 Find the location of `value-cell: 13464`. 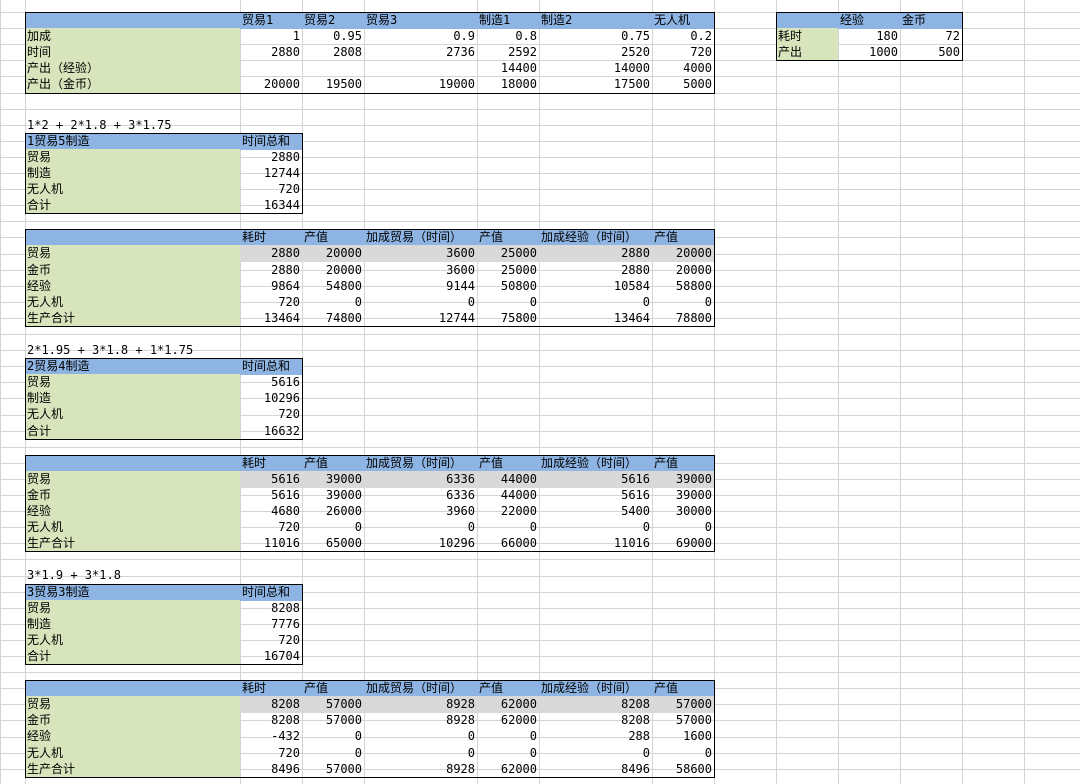

value-cell: 13464 is located at coordinates (281, 318).